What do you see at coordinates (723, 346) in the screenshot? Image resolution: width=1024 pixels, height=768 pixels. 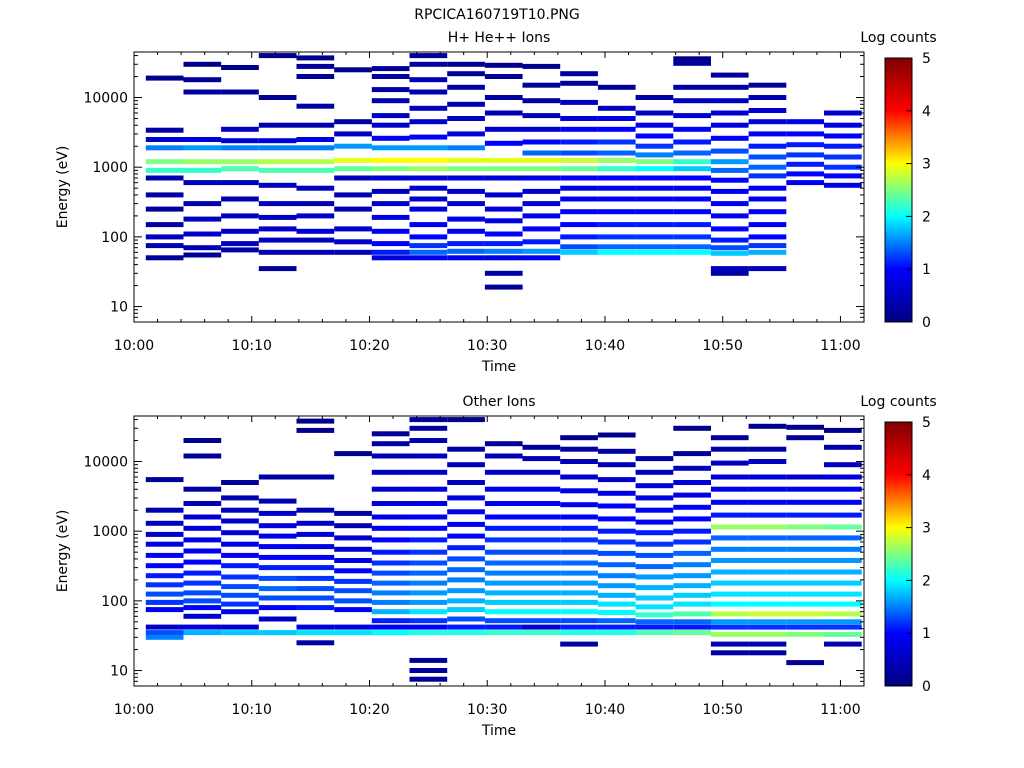 I see `x-tick-label: 10:50` at bounding box center [723, 346].